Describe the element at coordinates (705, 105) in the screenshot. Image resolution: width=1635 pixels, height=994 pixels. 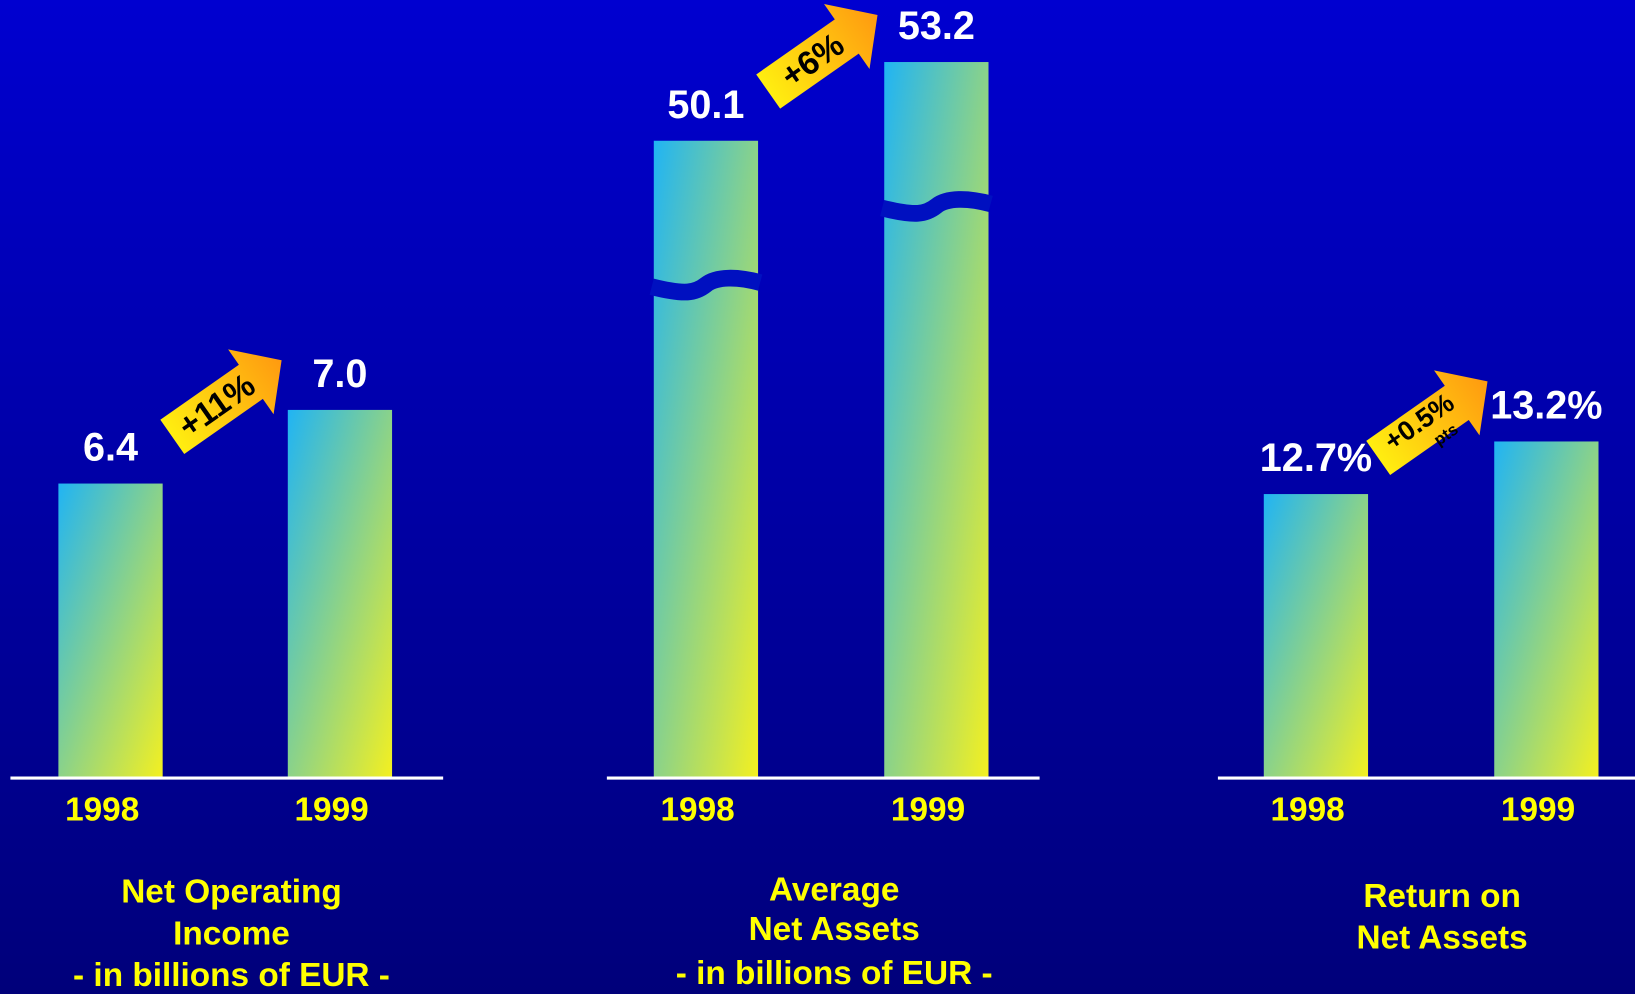
I see `value-label: 50.1` at that location.